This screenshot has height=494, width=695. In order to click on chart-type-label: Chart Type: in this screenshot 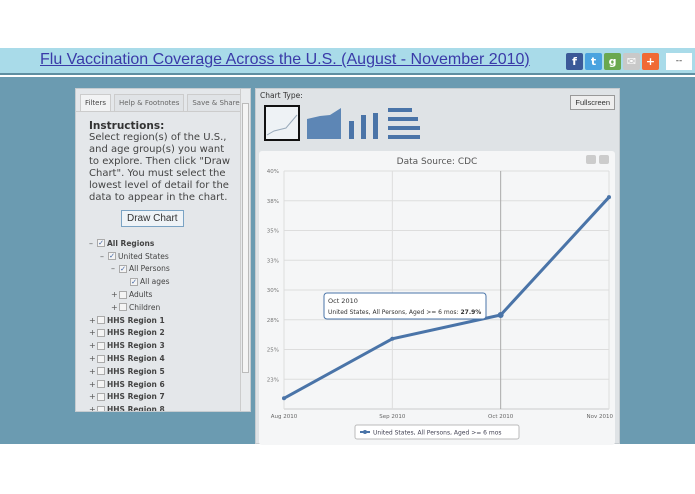, I will do `click(281, 95)`.